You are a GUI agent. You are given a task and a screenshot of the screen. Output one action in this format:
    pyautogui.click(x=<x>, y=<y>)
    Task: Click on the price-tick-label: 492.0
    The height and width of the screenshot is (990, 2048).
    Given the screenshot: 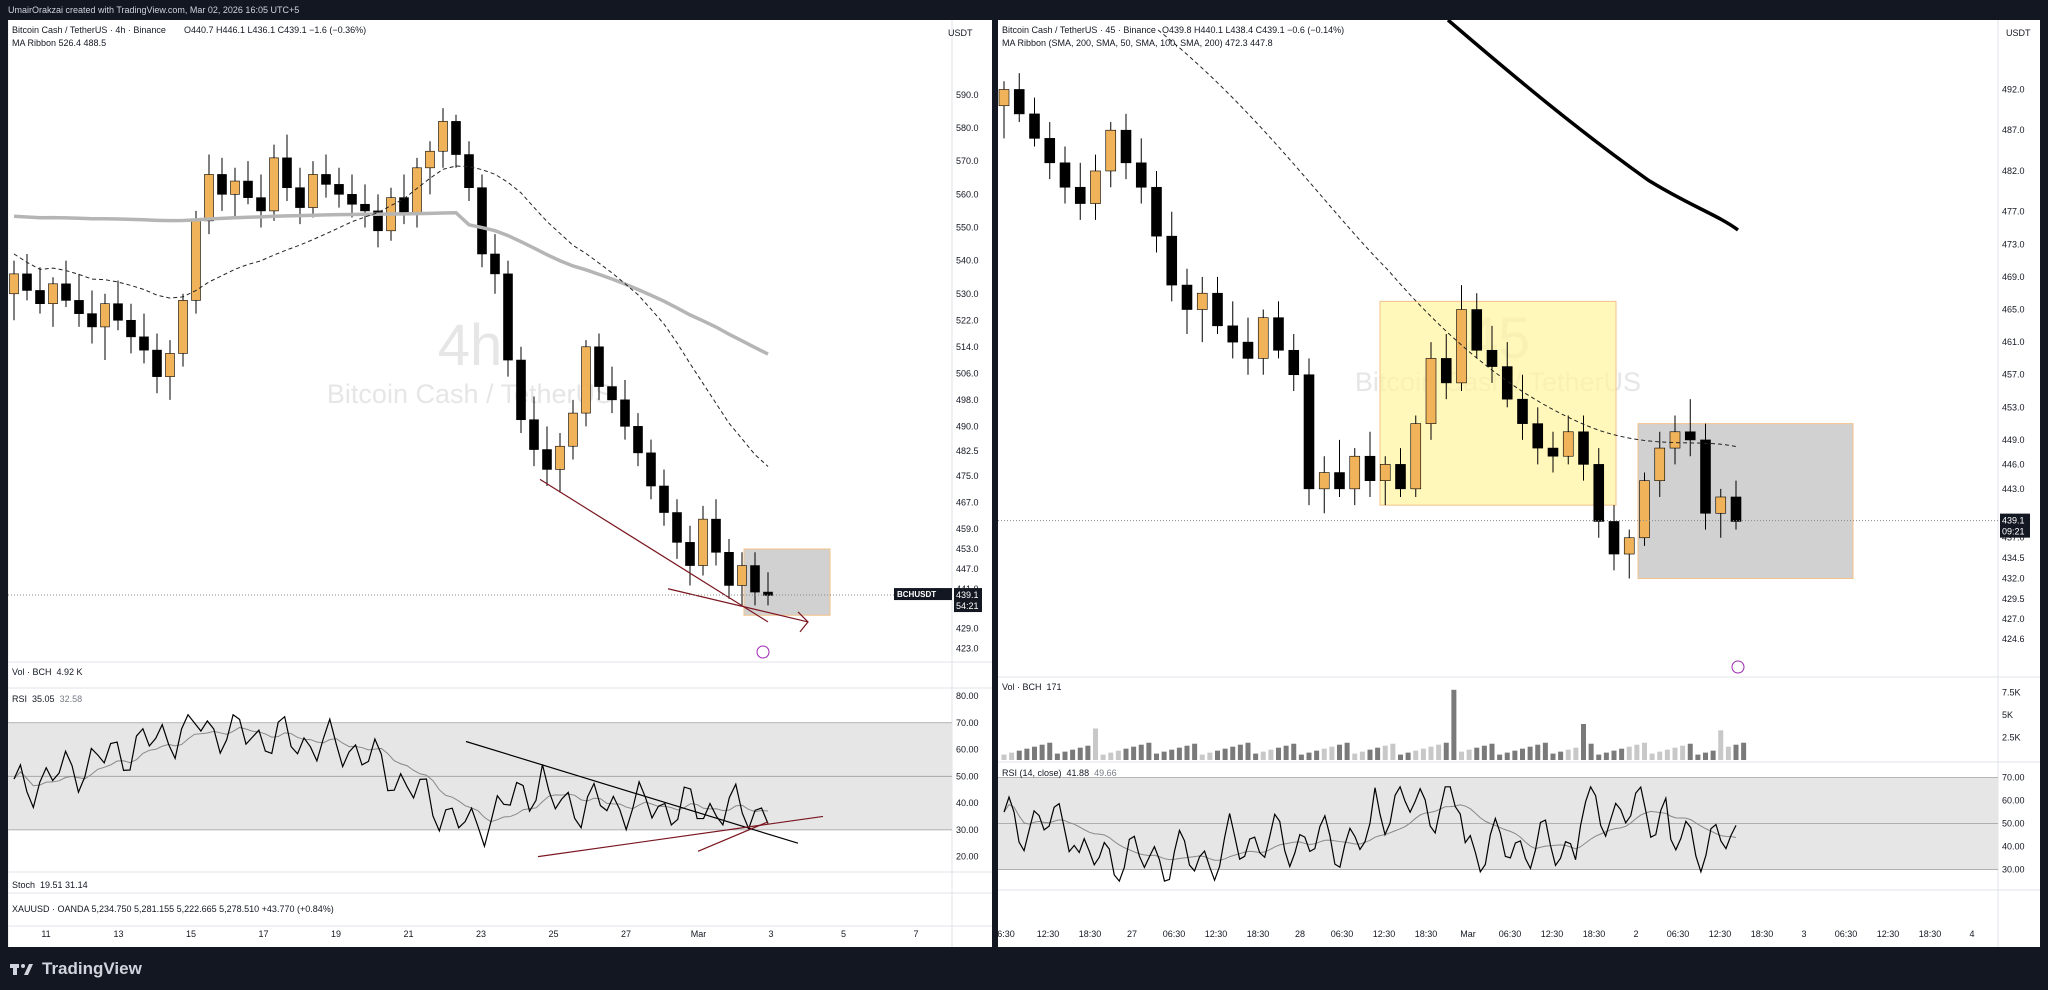 What is the action you would take?
    pyautogui.click(x=2013, y=89)
    